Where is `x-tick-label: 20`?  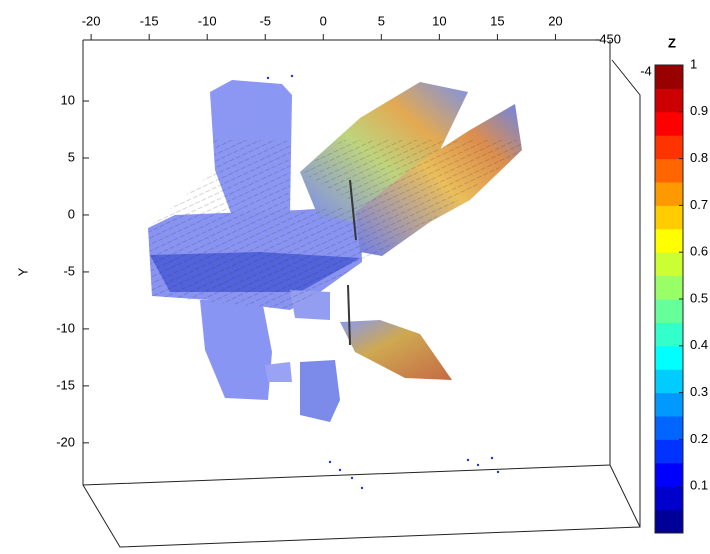 x-tick-label: 20 is located at coordinates (555, 20).